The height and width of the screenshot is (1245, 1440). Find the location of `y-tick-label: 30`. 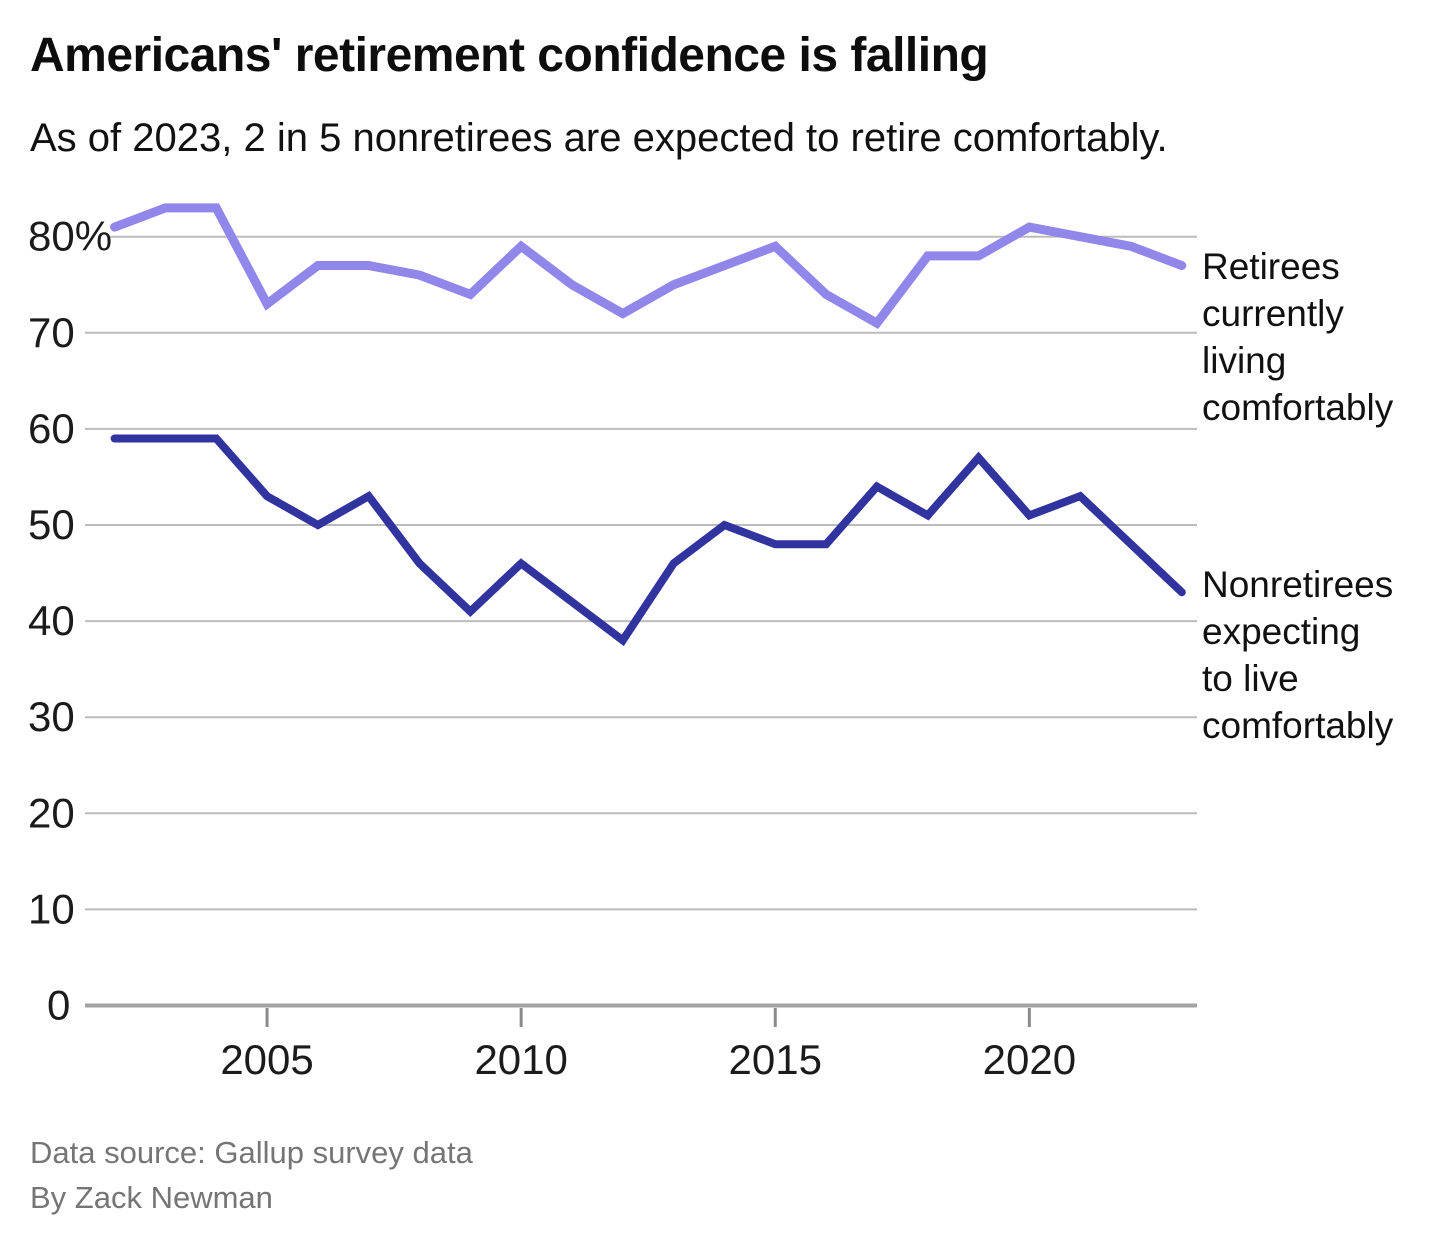

y-tick-label: 30 is located at coordinates (51, 716).